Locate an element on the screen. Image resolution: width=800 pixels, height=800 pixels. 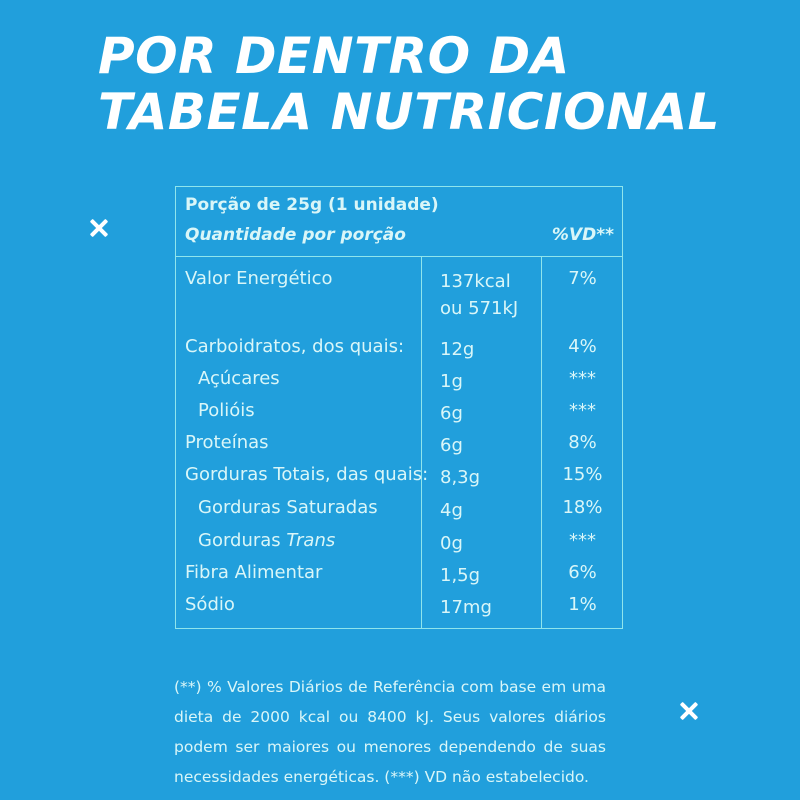
nutrient-vd: 8% is located at coordinates (582, 442).